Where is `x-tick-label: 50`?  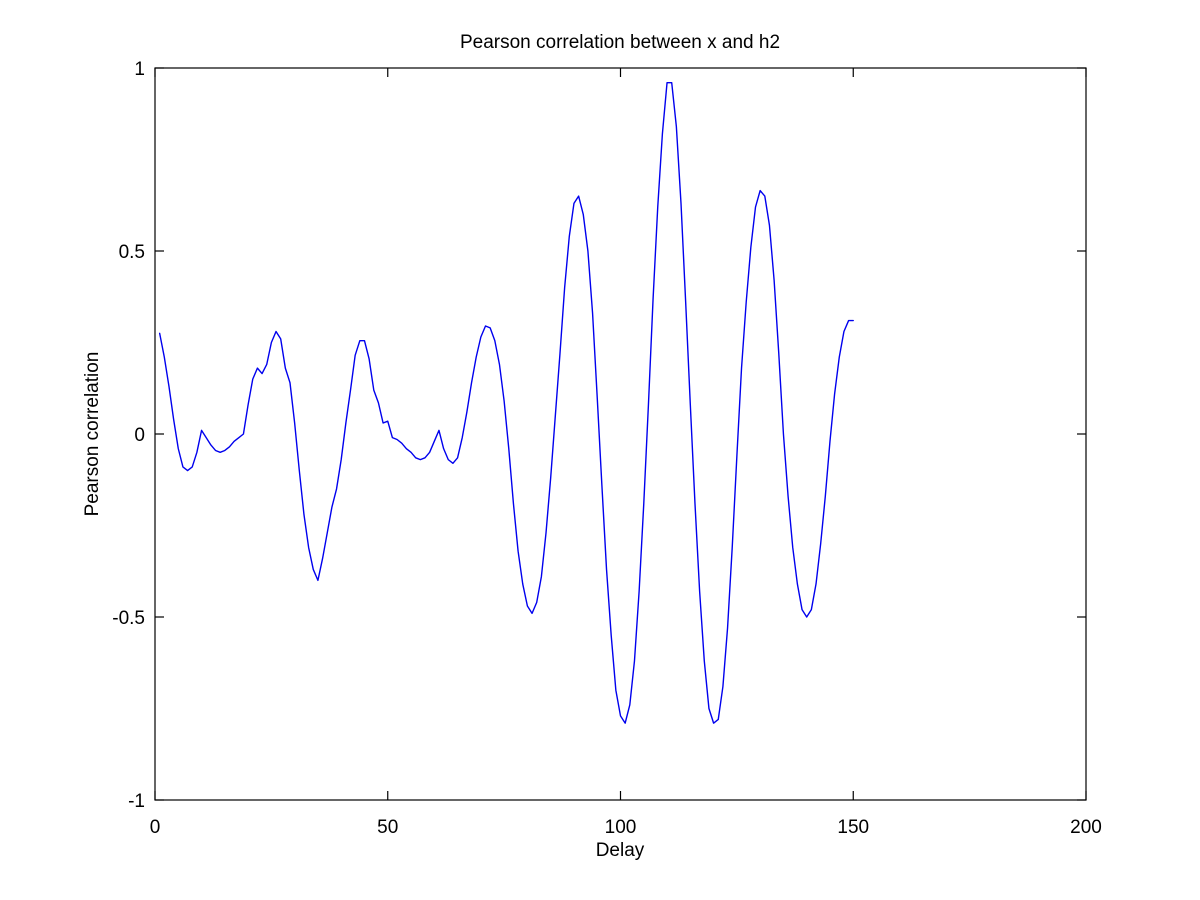
x-tick-label: 50 is located at coordinates (387, 827).